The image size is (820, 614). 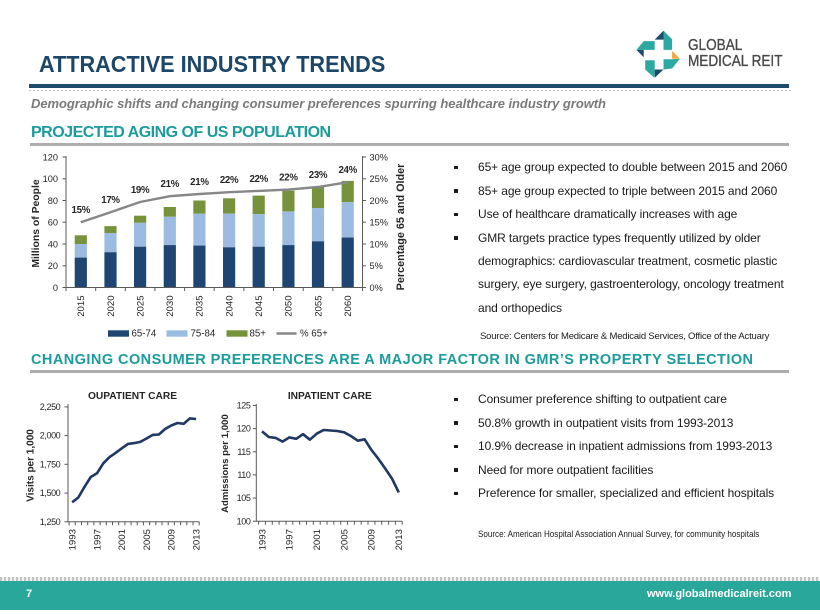 I want to click on svg-text: 25%, so click(x=379, y=179).